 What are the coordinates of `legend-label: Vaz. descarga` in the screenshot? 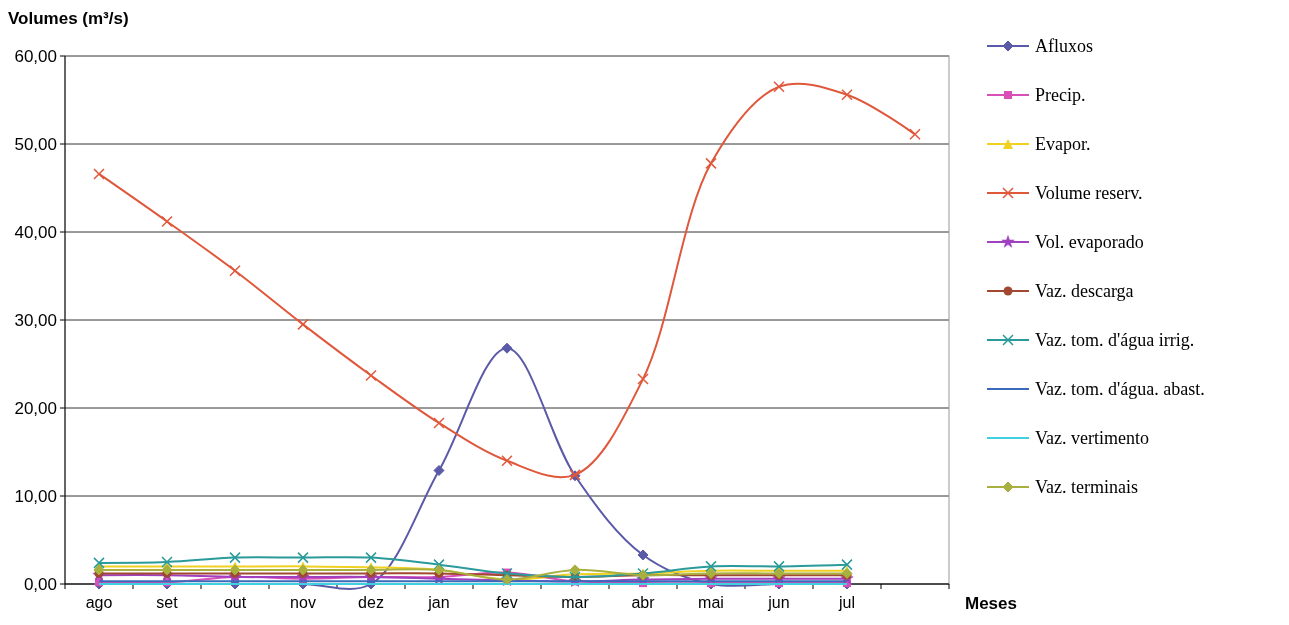 It's located at (1084, 291).